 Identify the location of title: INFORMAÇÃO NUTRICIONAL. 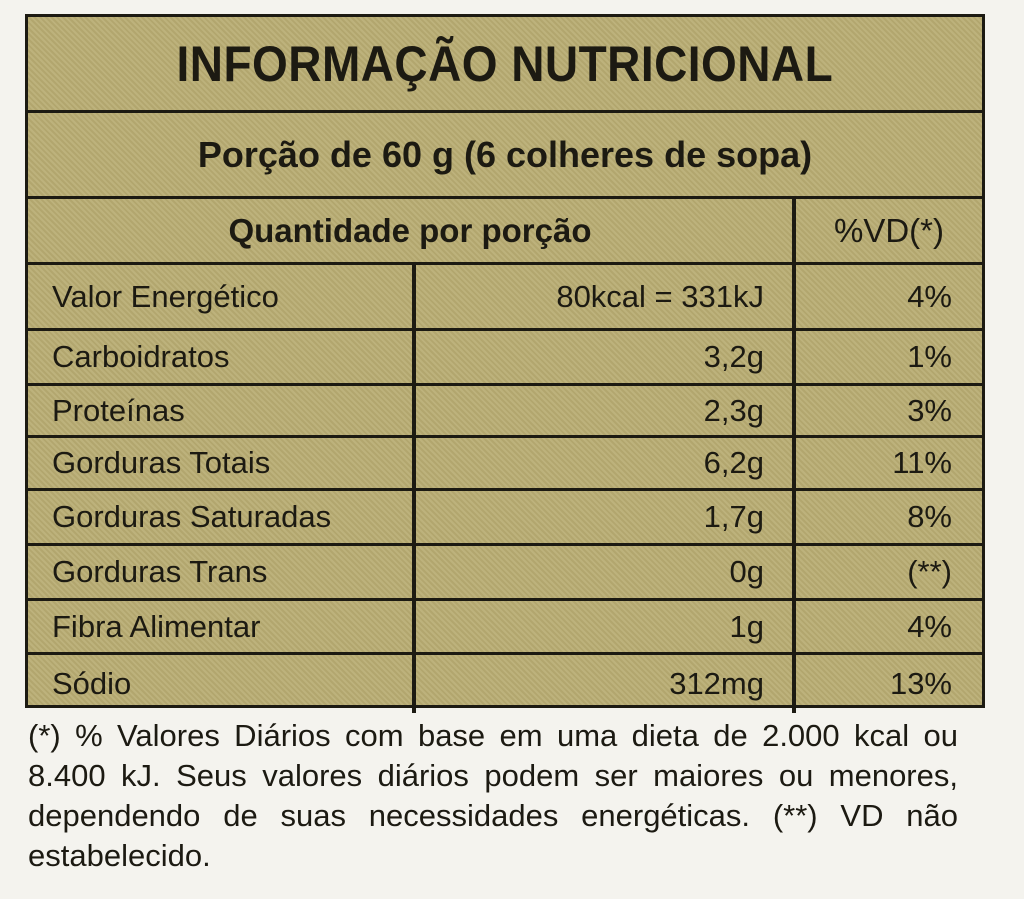
(505, 63).